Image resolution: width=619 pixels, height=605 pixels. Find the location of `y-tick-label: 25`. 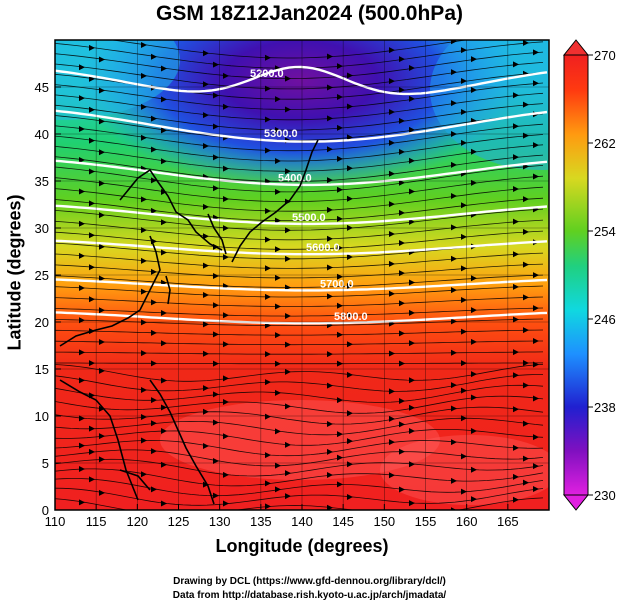

y-tick-label: 25 is located at coordinates (42, 275).